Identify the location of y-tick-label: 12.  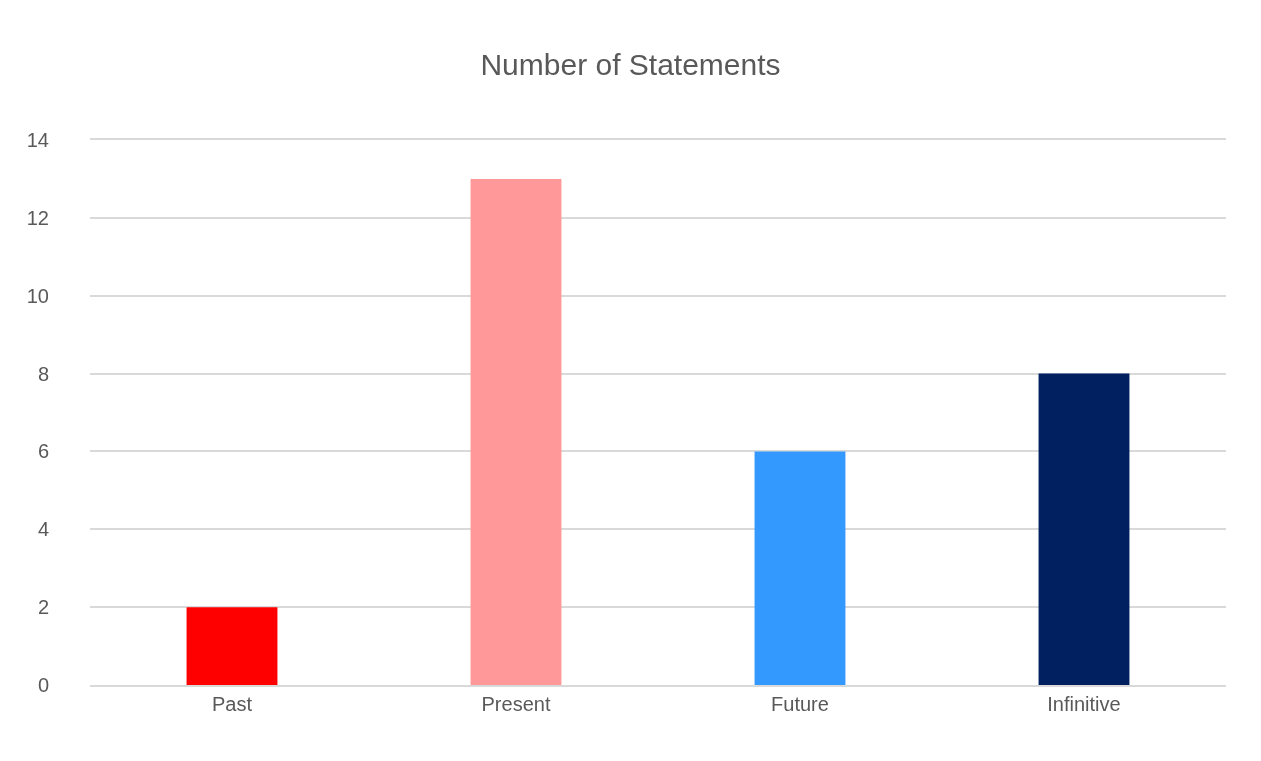
(37, 217).